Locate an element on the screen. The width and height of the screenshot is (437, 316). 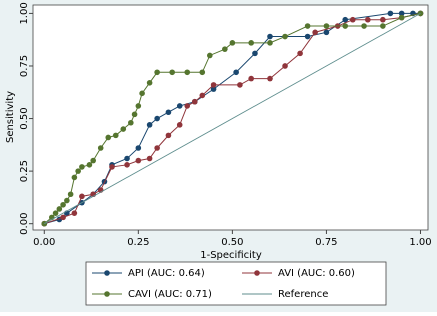
x-tick-label: 0.00 is located at coordinates (44, 242).